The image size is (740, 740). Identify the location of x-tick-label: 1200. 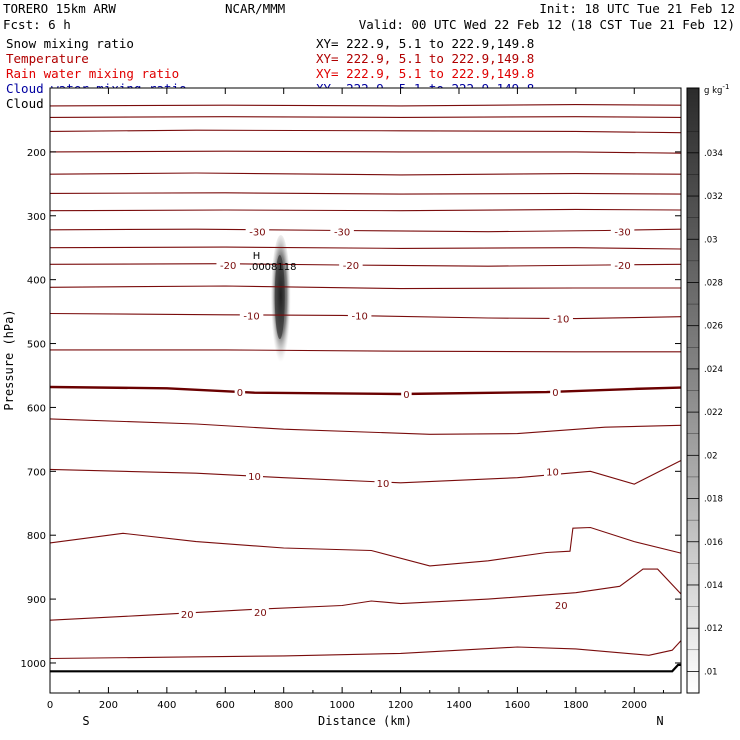
(400, 705).